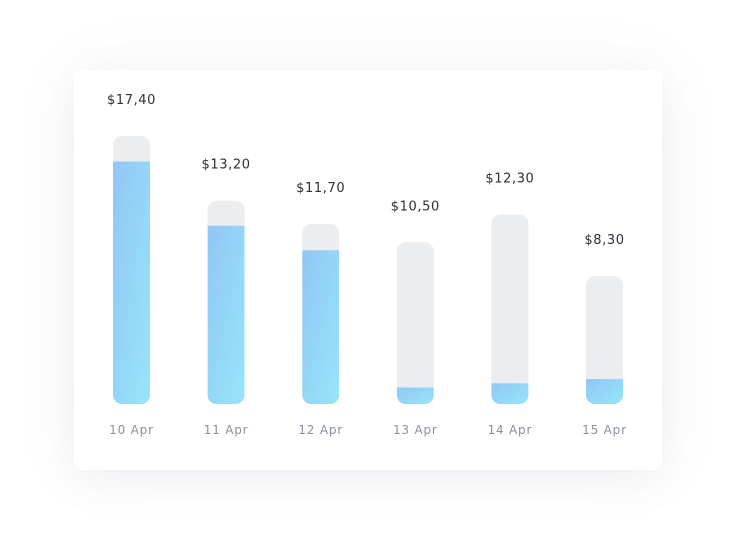 This screenshot has height=548, width=735. I want to click on x-tick-label: 10 Apr, so click(131, 430).